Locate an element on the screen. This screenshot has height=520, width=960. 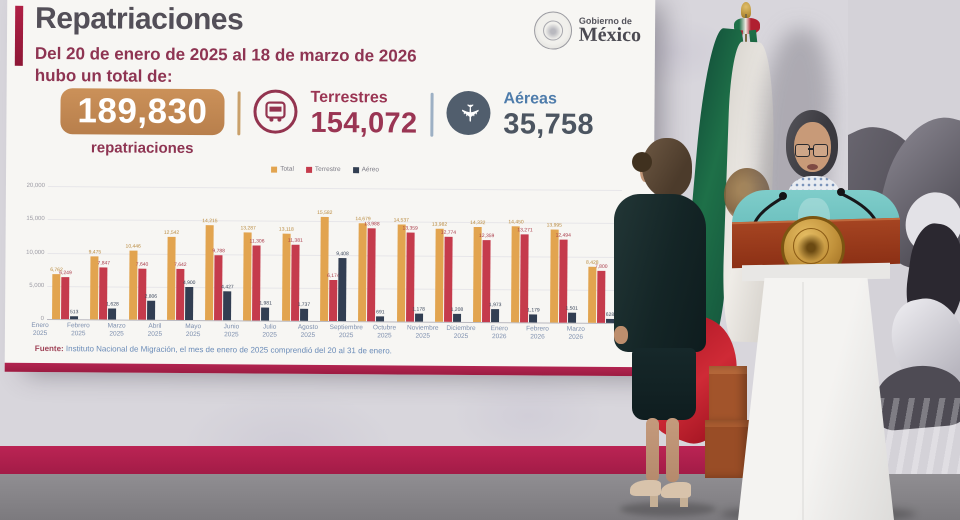
bar-total-julio-2025: 13,118 is located at coordinates (286, 273).